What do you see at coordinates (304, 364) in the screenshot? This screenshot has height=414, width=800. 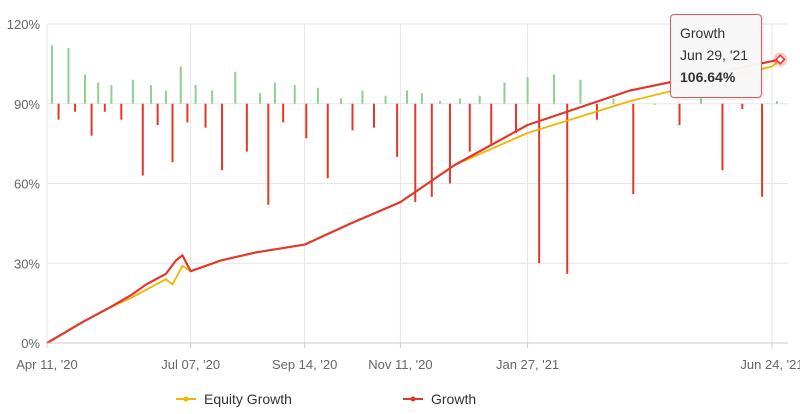 I see `x-tick-label: Sep 14, '20` at bounding box center [304, 364].